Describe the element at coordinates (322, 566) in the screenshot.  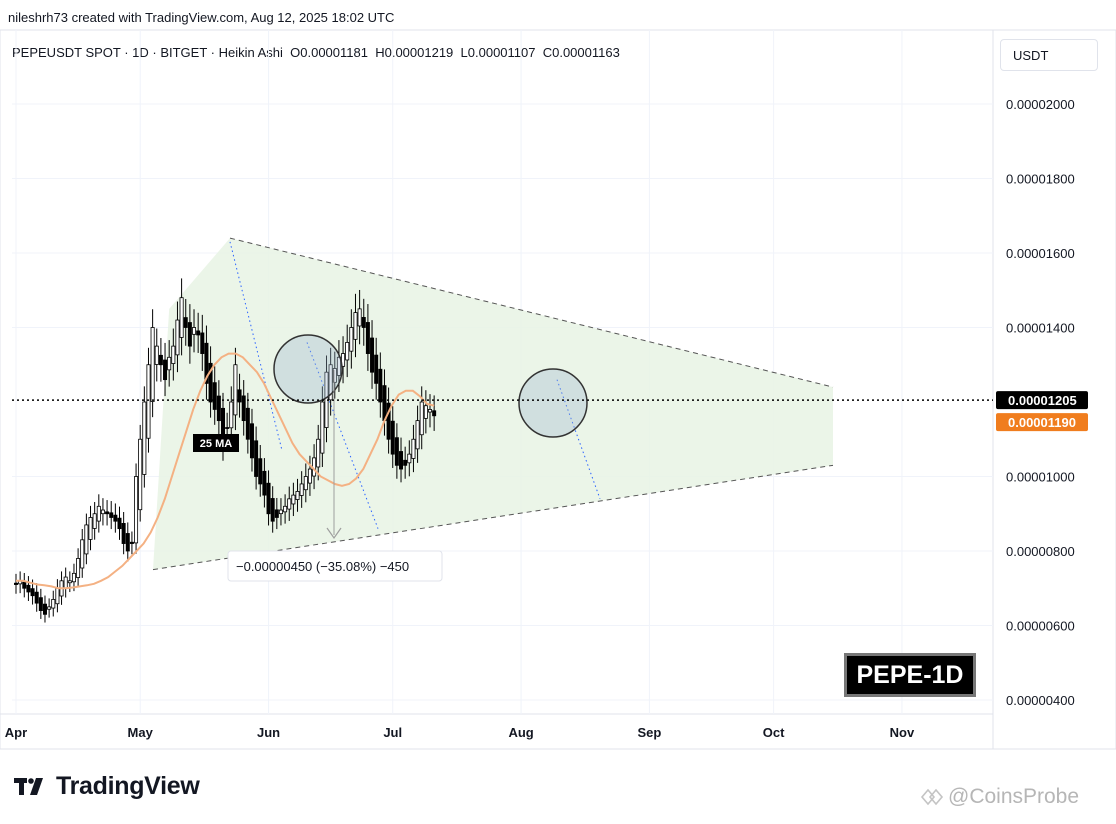
I see `measure-label: −0.00000450 (−35.08%) −450` at that location.